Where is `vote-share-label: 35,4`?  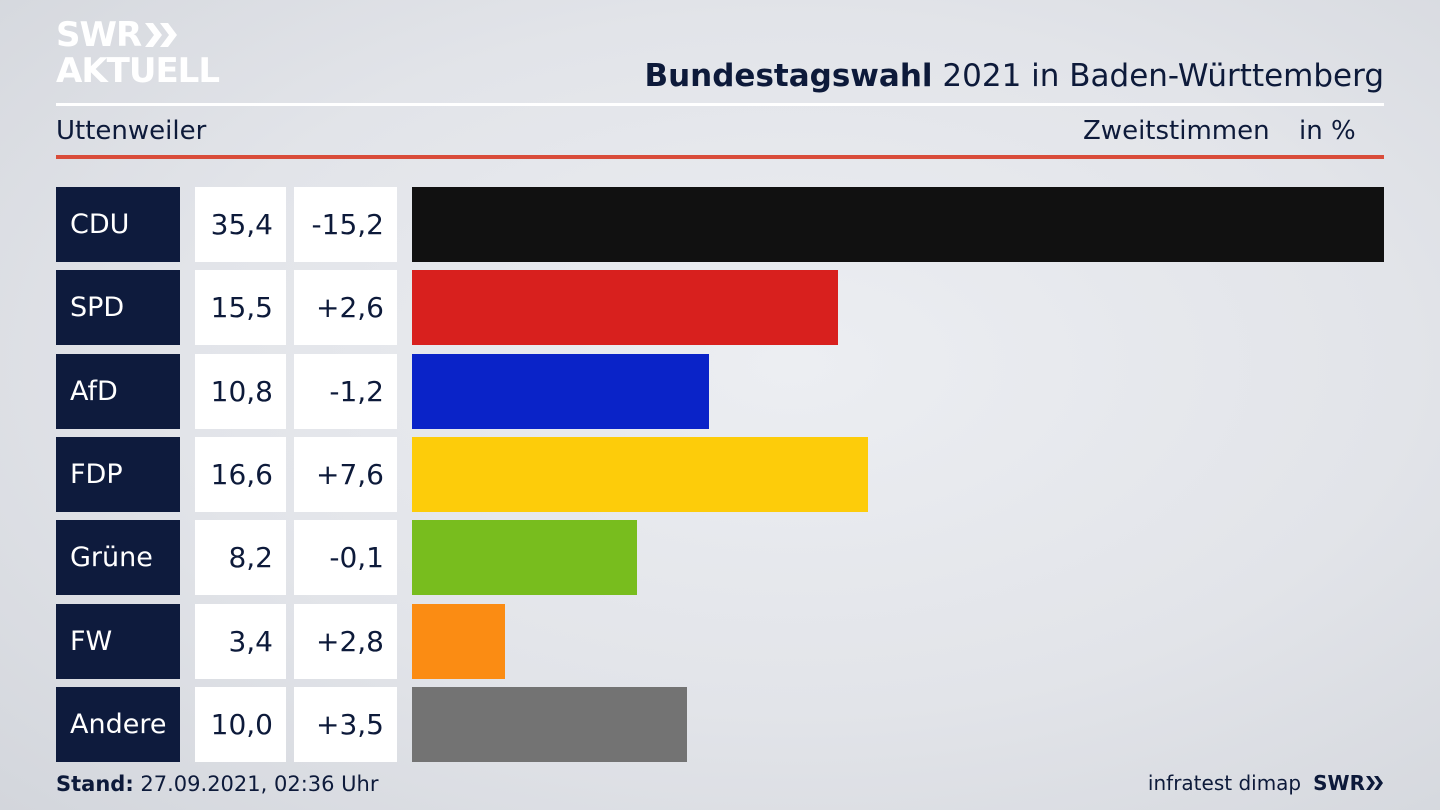
vote-share-label: 35,4 is located at coordinates (240, 224).